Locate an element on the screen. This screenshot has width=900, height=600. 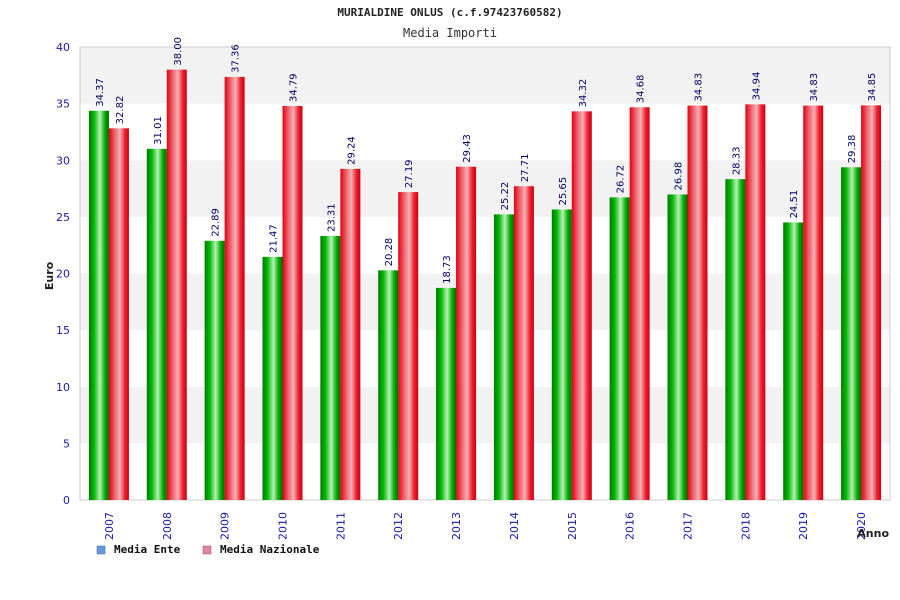
legend: Media Ente Media Nazionale is located at coordinates (208, 549).